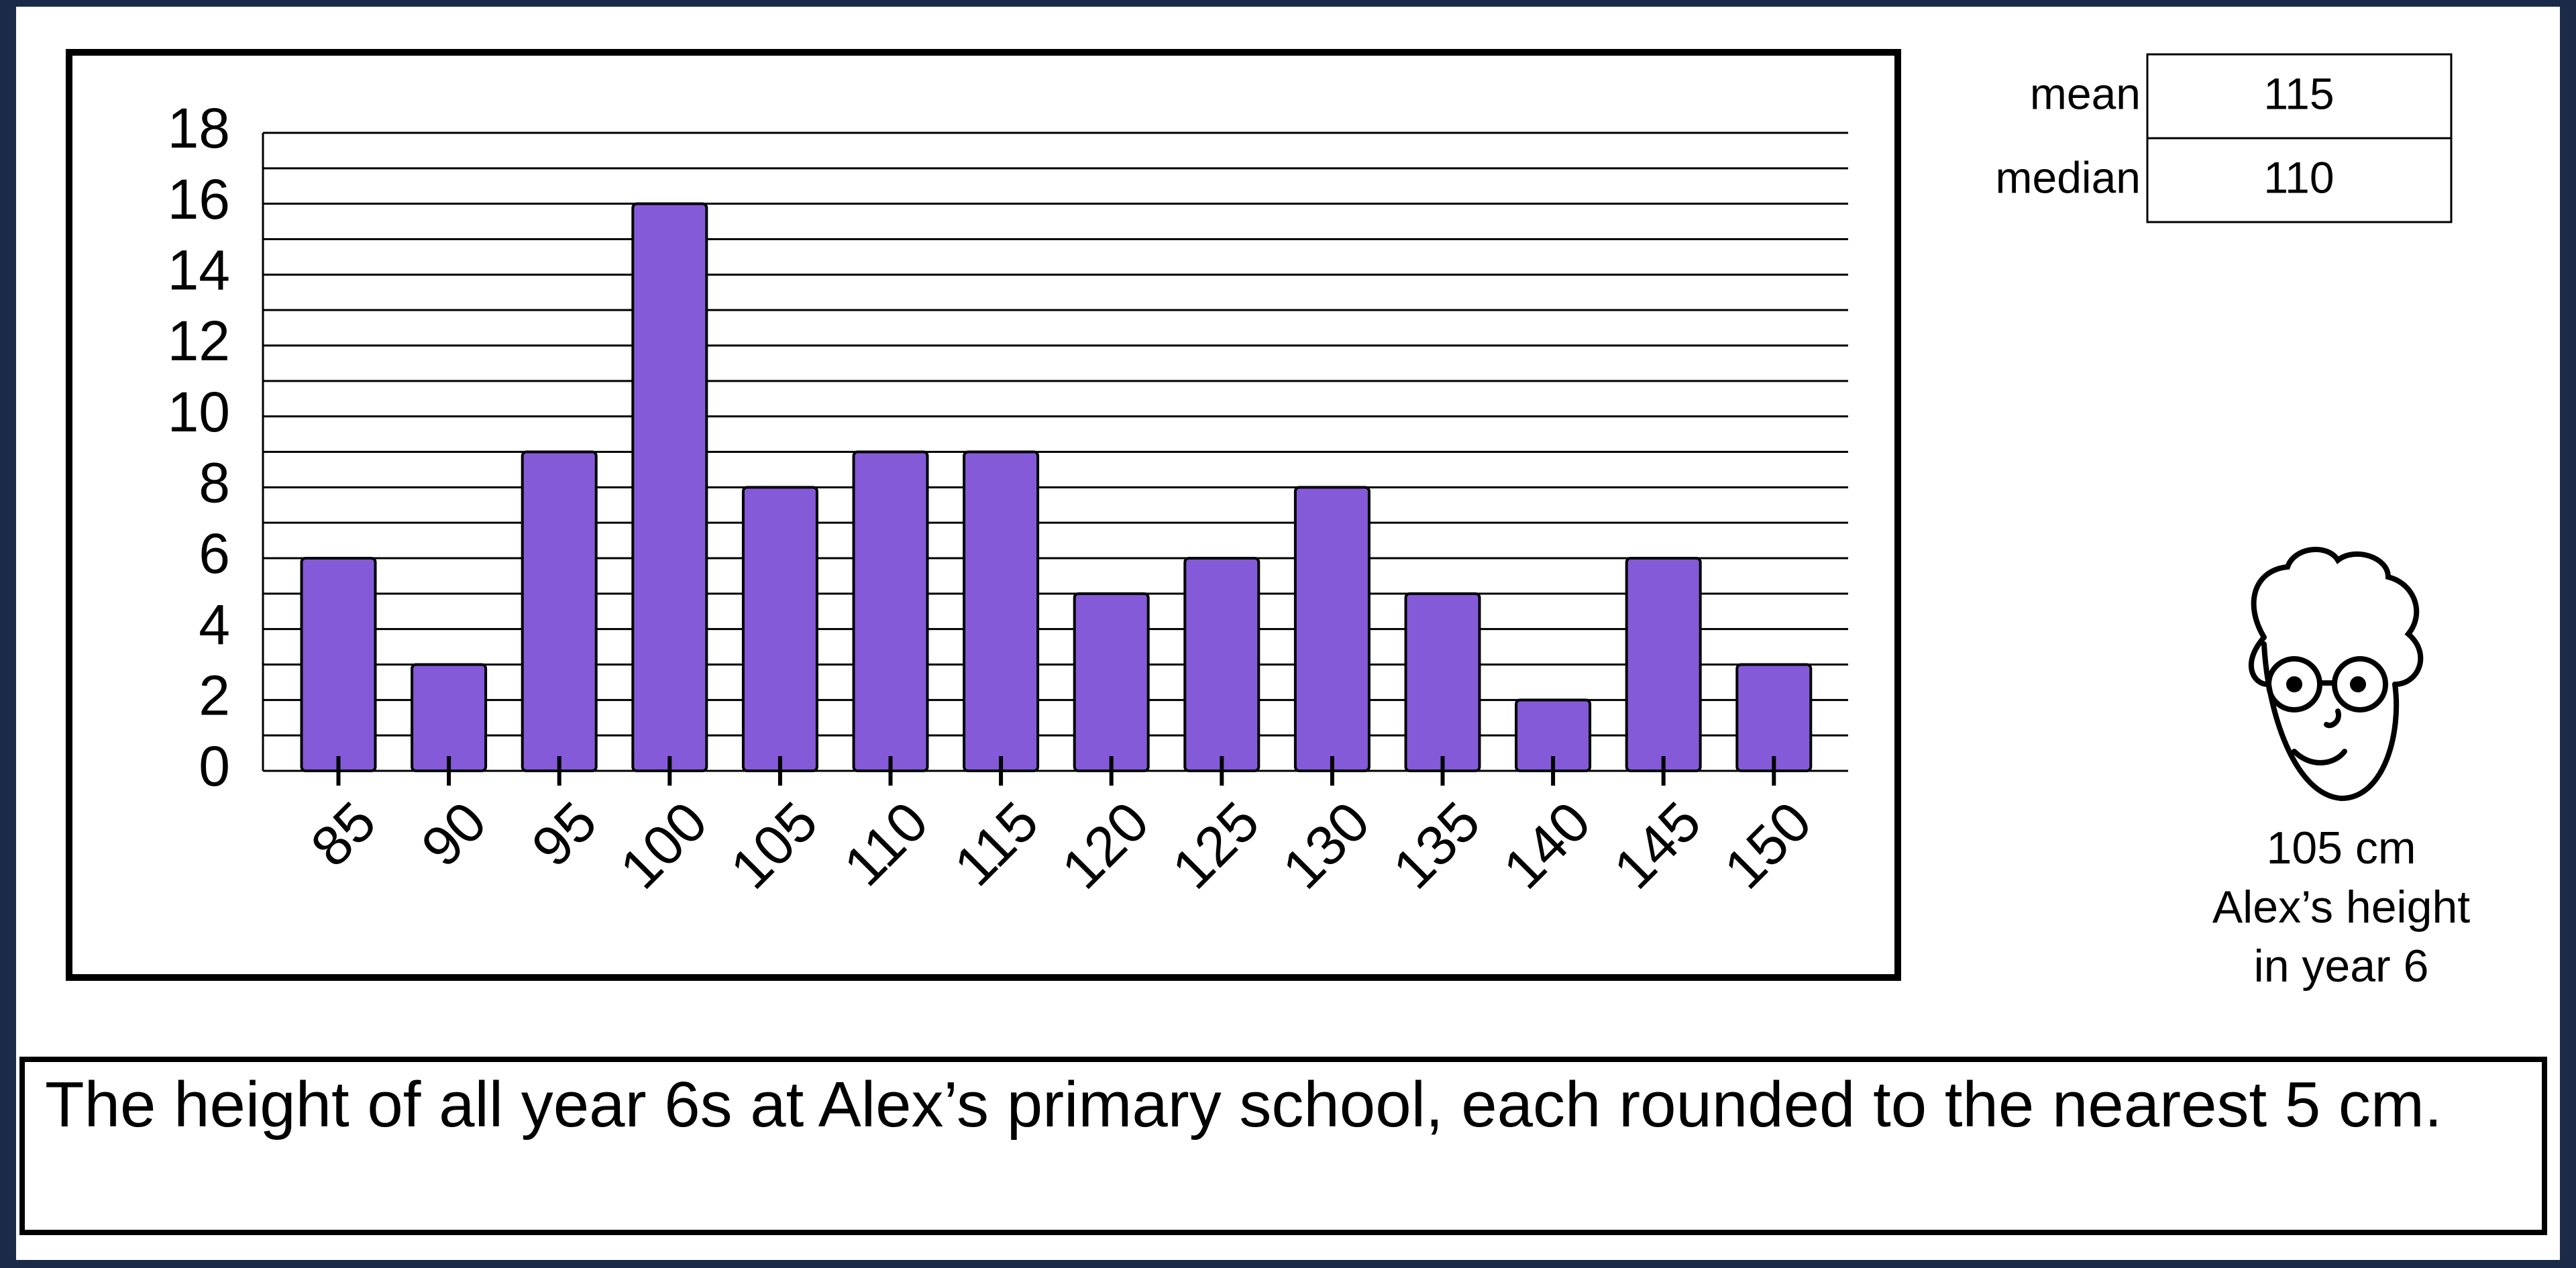 The width and height of the screenshot is (2576, 1268). I want to click on figure-label: Alex’s height, so click(2341, 907).